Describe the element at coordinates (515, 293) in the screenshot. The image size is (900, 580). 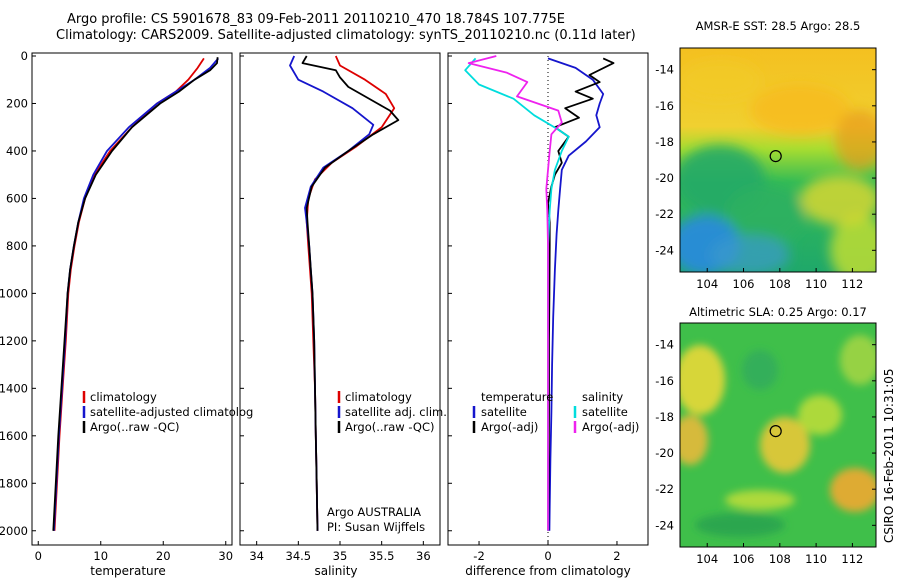
I see `series-line-salinity-argo-adj-` at that location.